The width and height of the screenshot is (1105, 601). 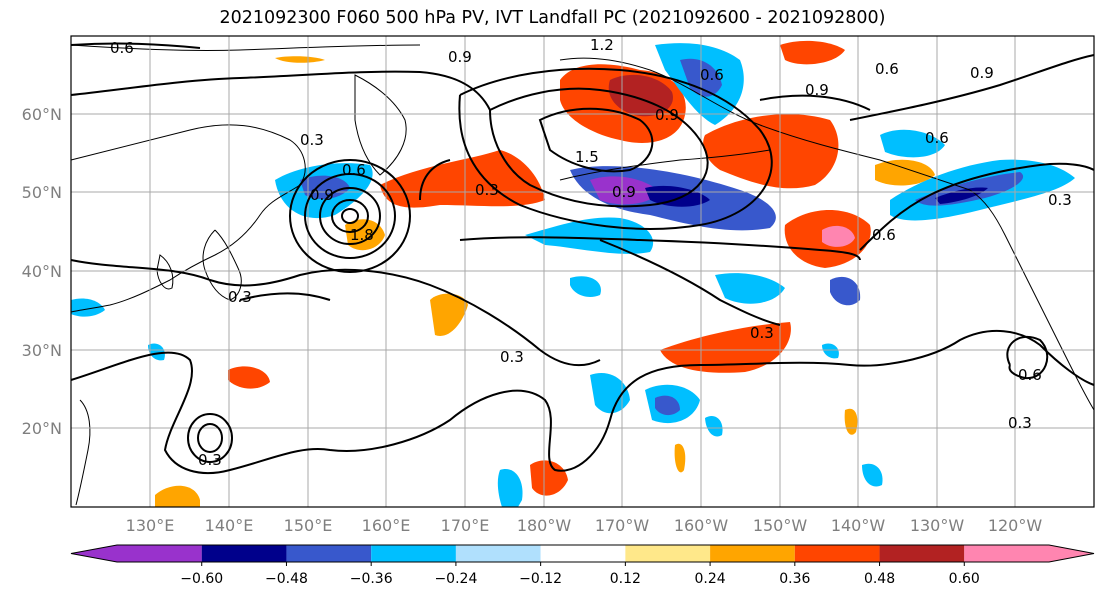 What do you see at coordinates (815, 102) in the screenshot?
I see `contour-ne` at bounding box center [815, 102].